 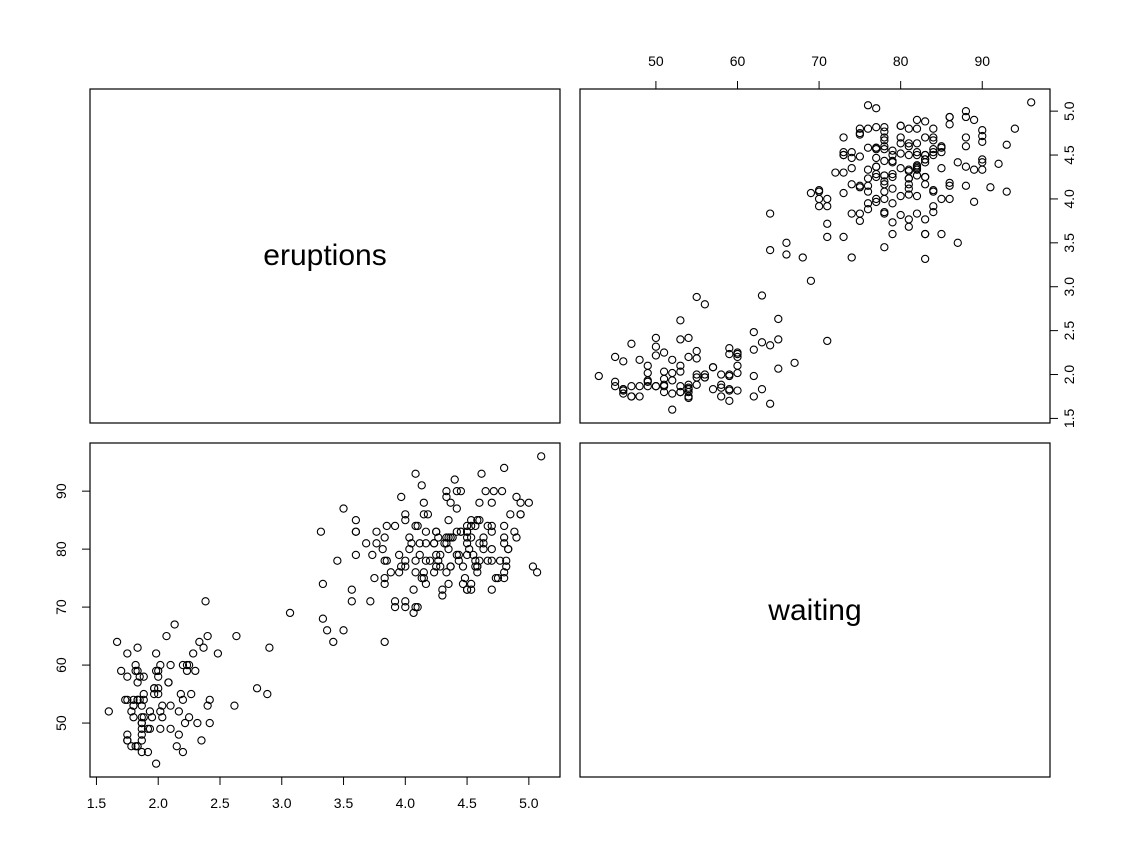 I want to click on tick-label: 2.0, so click(x=1069, y=375).